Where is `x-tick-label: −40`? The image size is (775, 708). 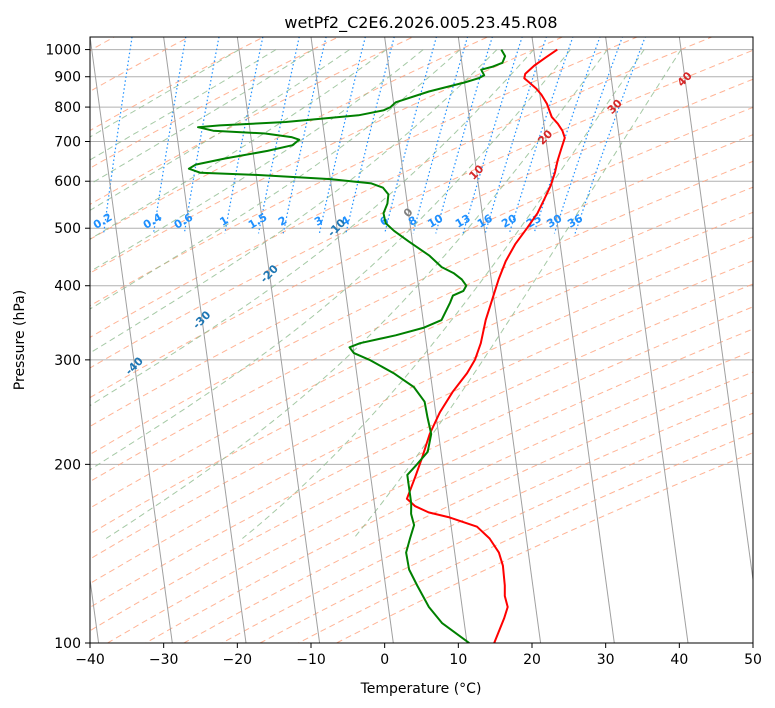
x-tick-label: −40 is located at coordinates (90, 660).